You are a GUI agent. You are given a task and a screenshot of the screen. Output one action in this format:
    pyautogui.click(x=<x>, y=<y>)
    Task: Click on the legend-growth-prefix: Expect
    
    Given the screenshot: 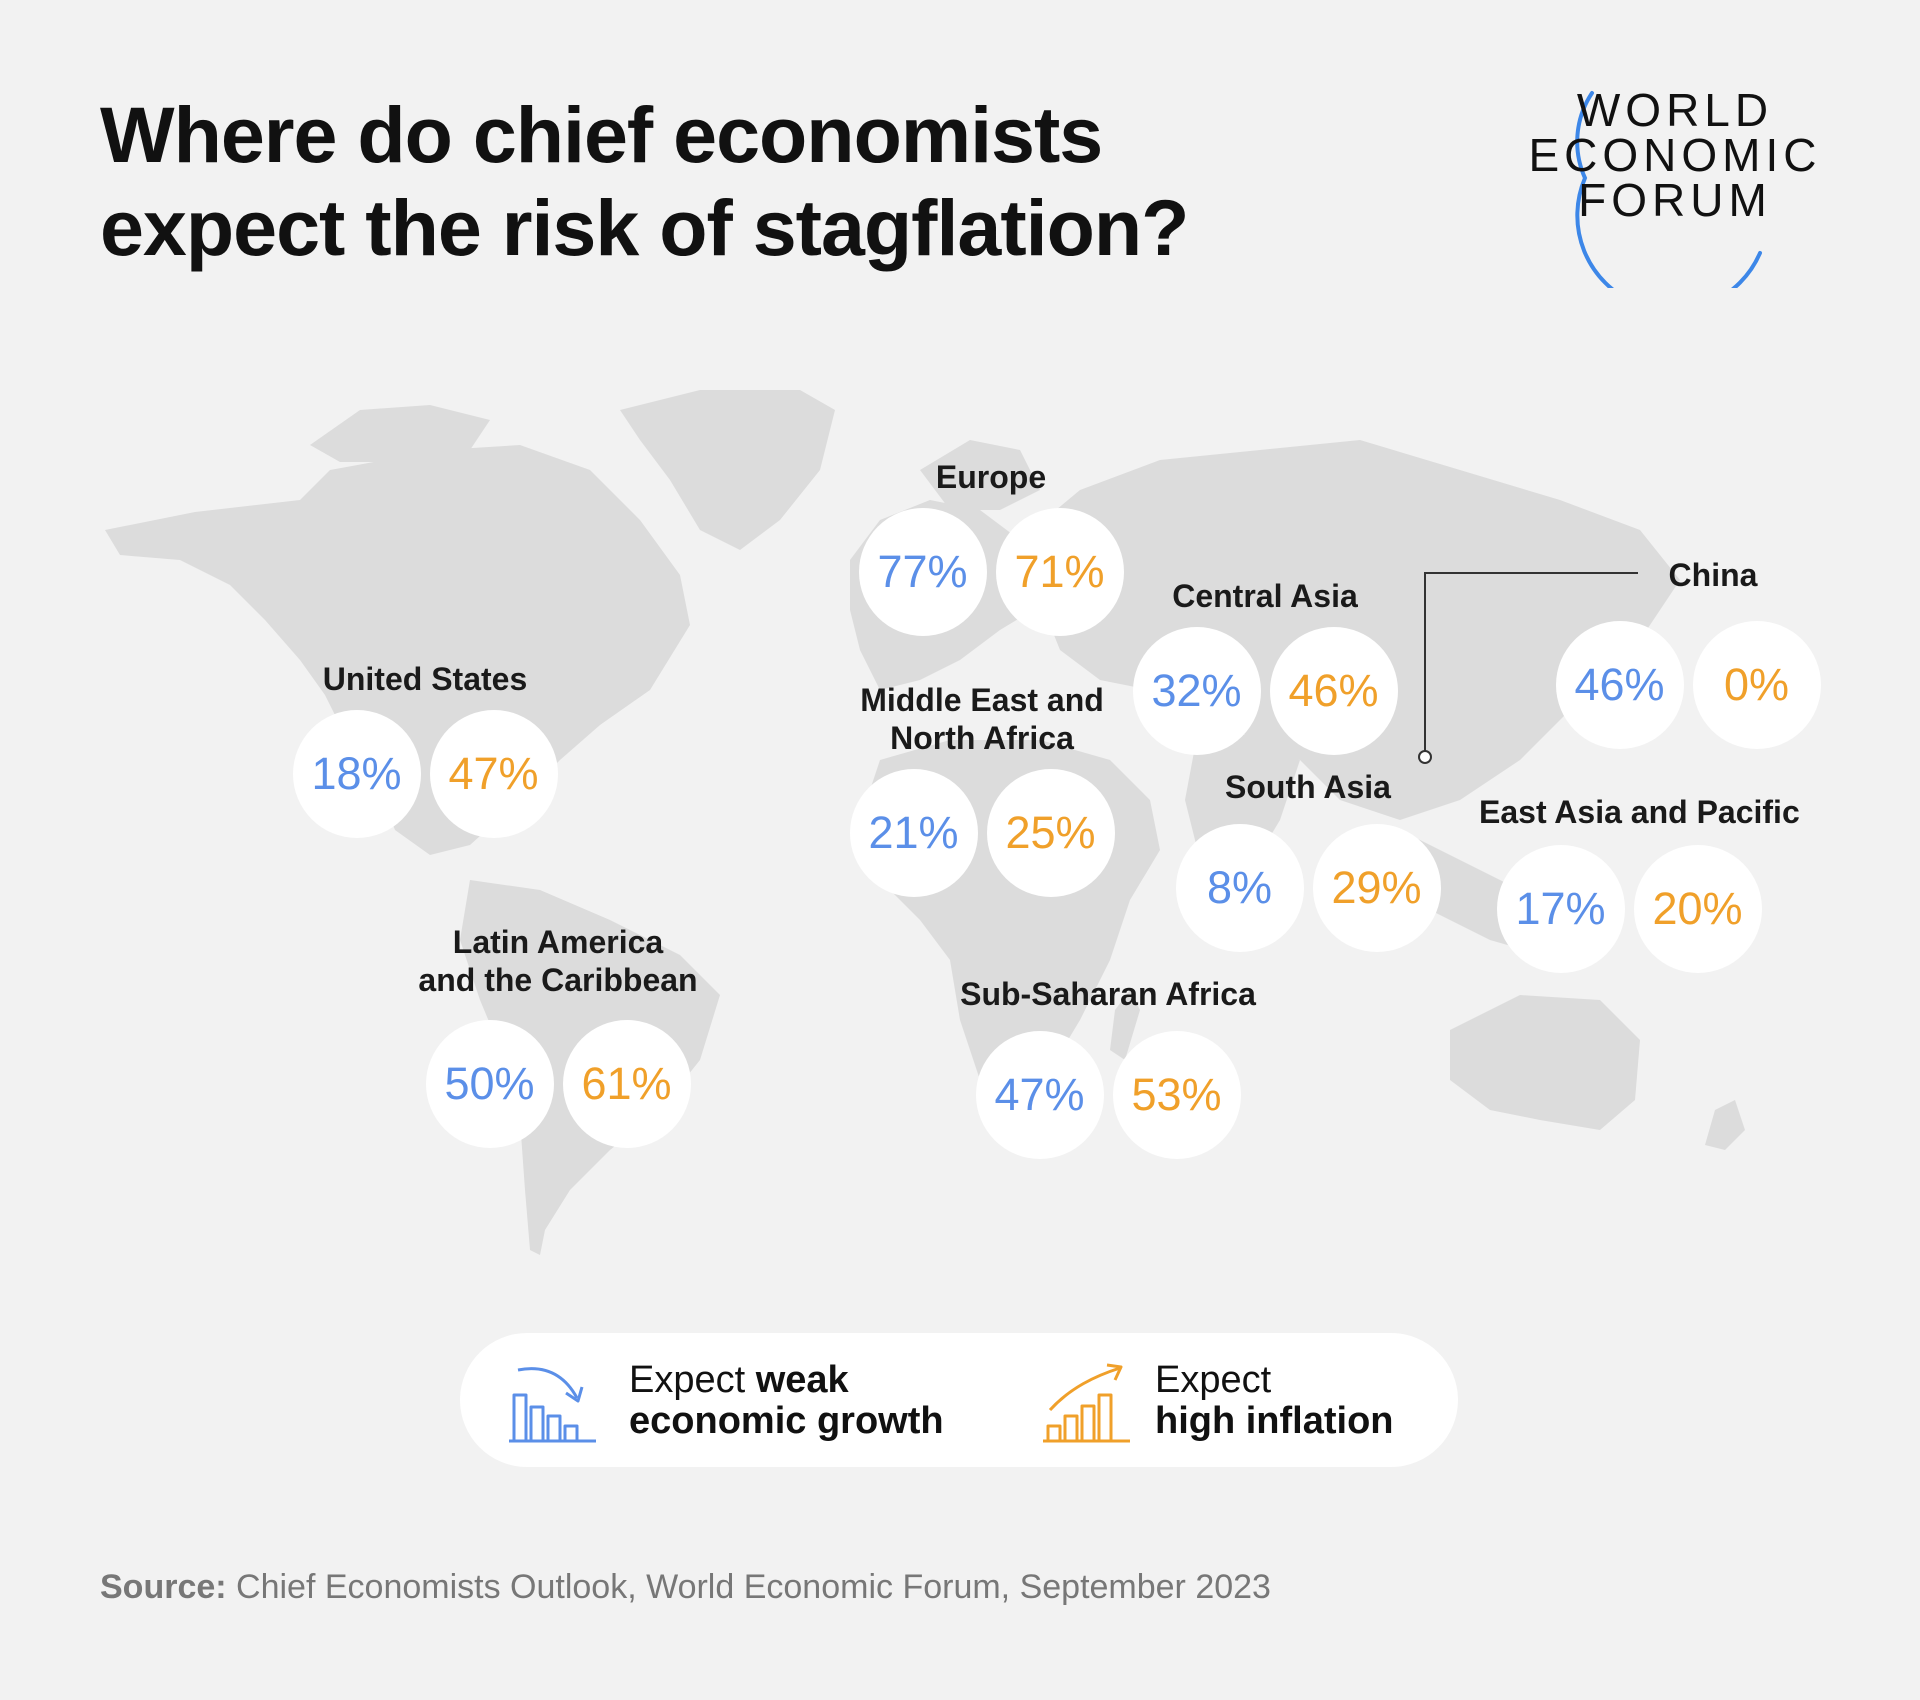 What is the action you would take?
    pyautogui.click(x=692, y=1380)
    